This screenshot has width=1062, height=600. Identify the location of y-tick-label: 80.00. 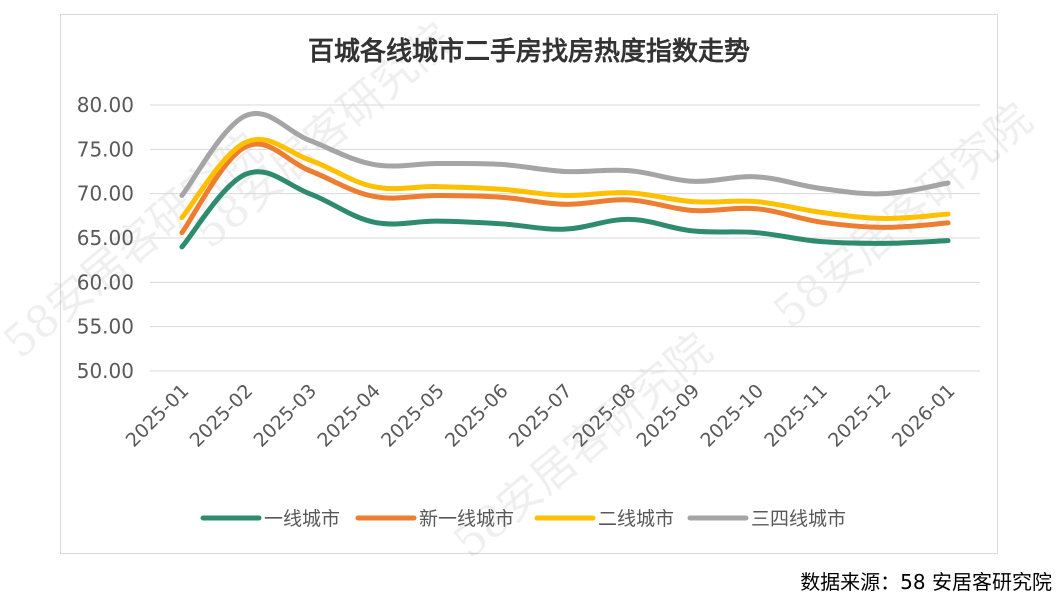
(105, 105).